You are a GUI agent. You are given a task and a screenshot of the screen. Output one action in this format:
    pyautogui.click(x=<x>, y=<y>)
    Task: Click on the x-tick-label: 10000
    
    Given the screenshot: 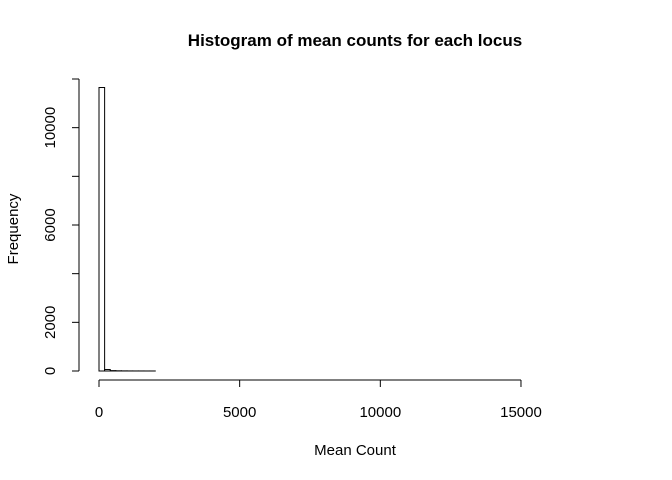 What is the action you would take?
    pyautogui.click(x=380, y=412)
    